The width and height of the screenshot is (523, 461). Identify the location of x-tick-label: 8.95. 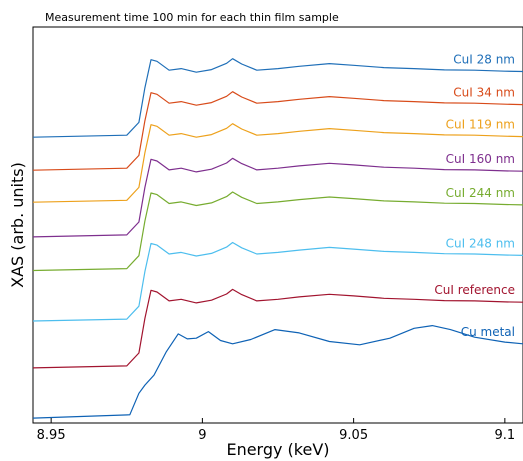
(51, 435).